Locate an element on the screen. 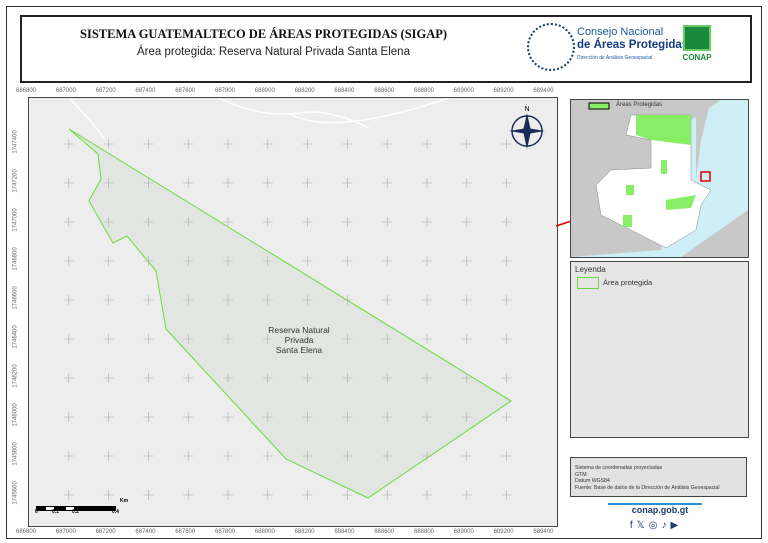 The image size is (768, 543). scale-label: 0 is located at coordinates (36, 512).